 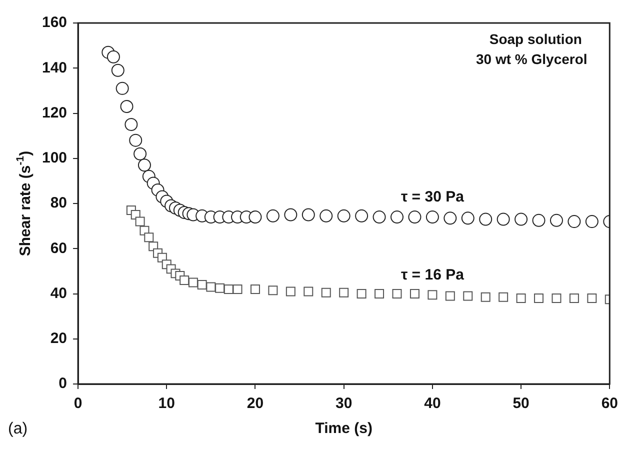 What do you see at coordinates (255, 403) in the screenshot?
I see `x-tick-label: 20` at bounding box center [255, 403].